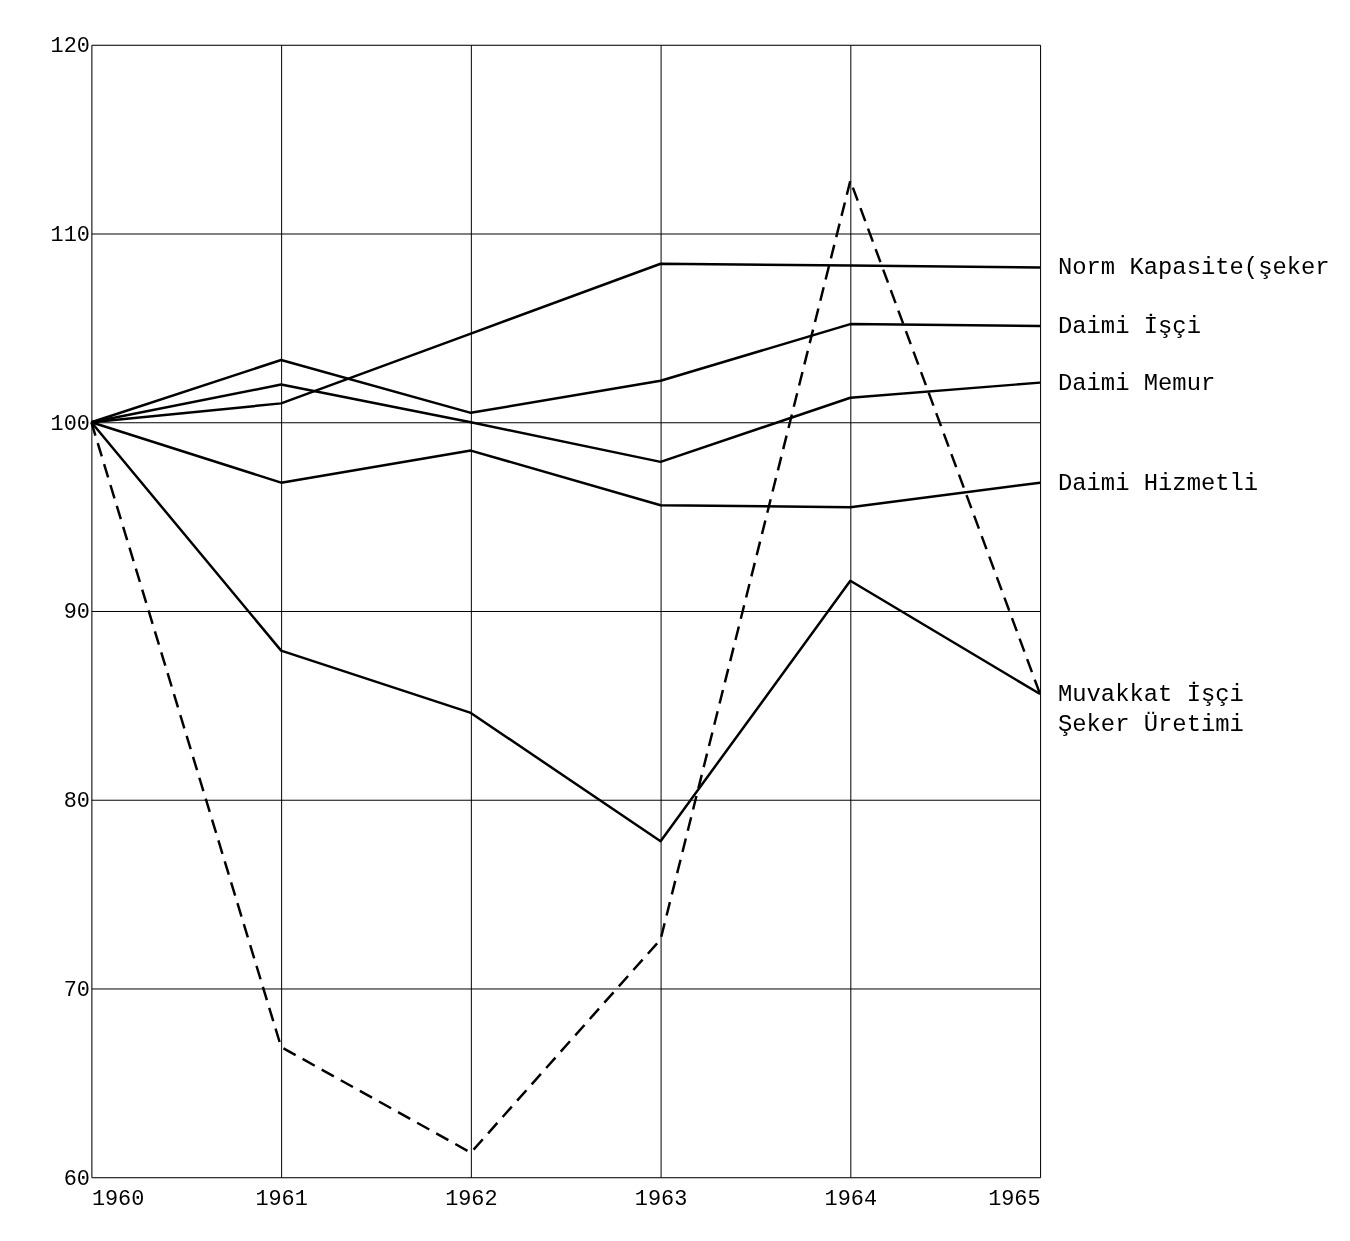 The height and width of the screenshot is (1241, 1350). What do you see at coordinates (1193, 268) in the screenshot?
I see `series-label: Norm Kapasite(şeker` at bounding box center [1193, 268].